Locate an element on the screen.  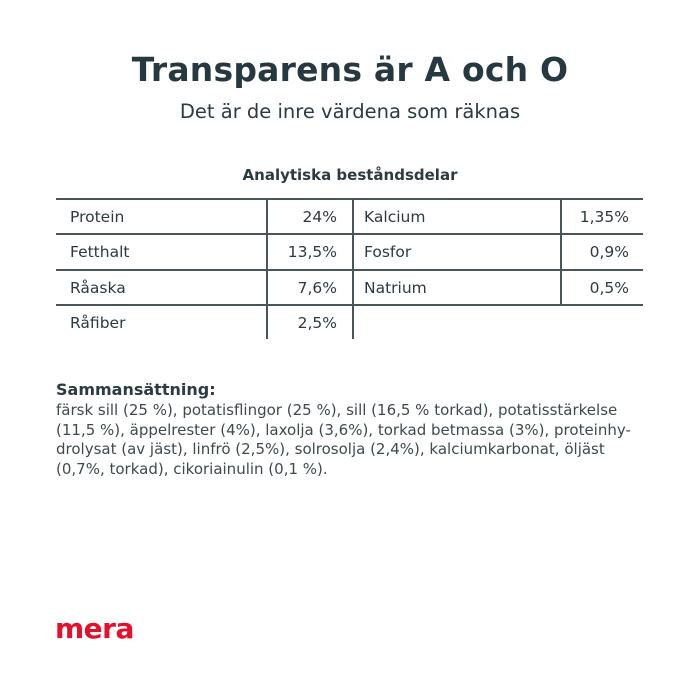
page-title: Transparens är A och O is located at coordinates (350, 69).